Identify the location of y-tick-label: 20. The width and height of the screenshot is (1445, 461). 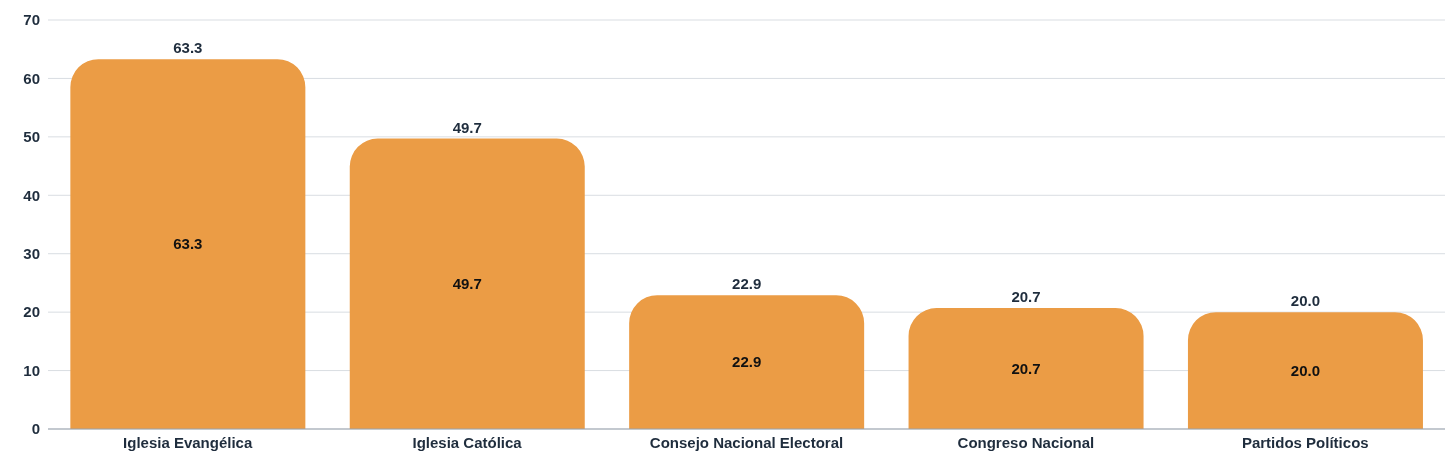
(31, 312).